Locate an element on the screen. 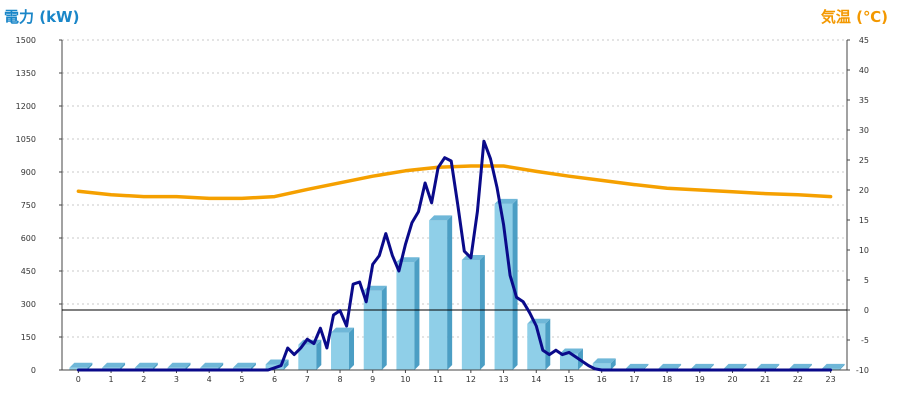 This screenshot has width=900, height=400. x-tick-label: 13 is located at coordinates (503, 379).